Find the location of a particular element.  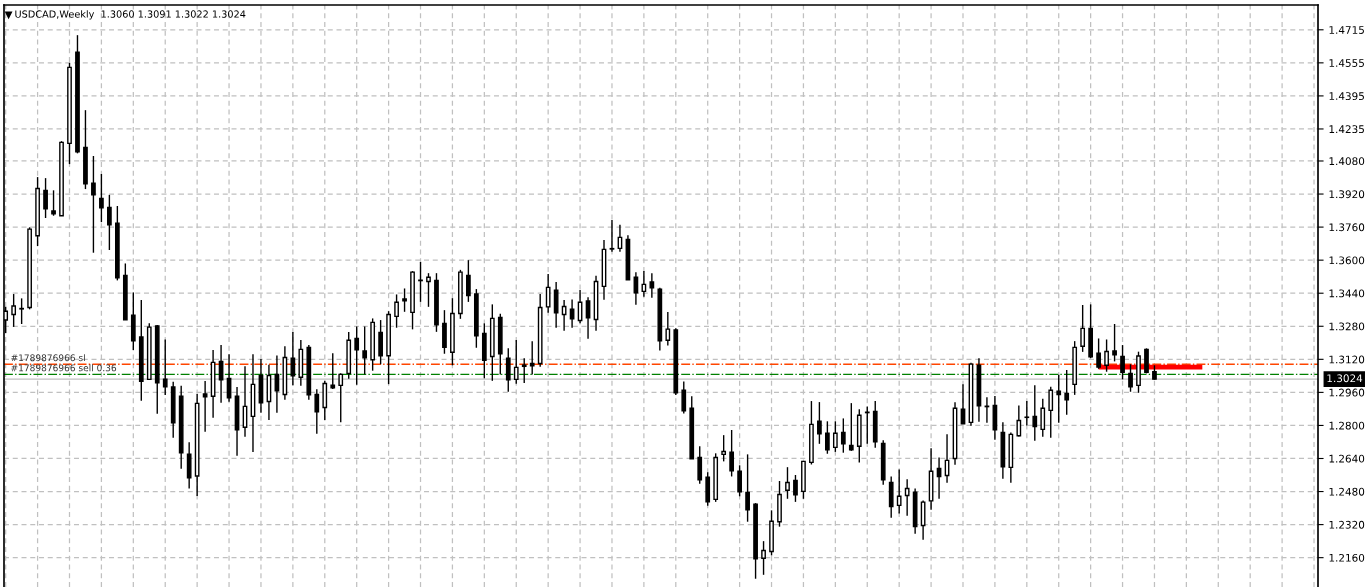

y-tick-label: 1.3600 is located at coordinates (1347, 260).